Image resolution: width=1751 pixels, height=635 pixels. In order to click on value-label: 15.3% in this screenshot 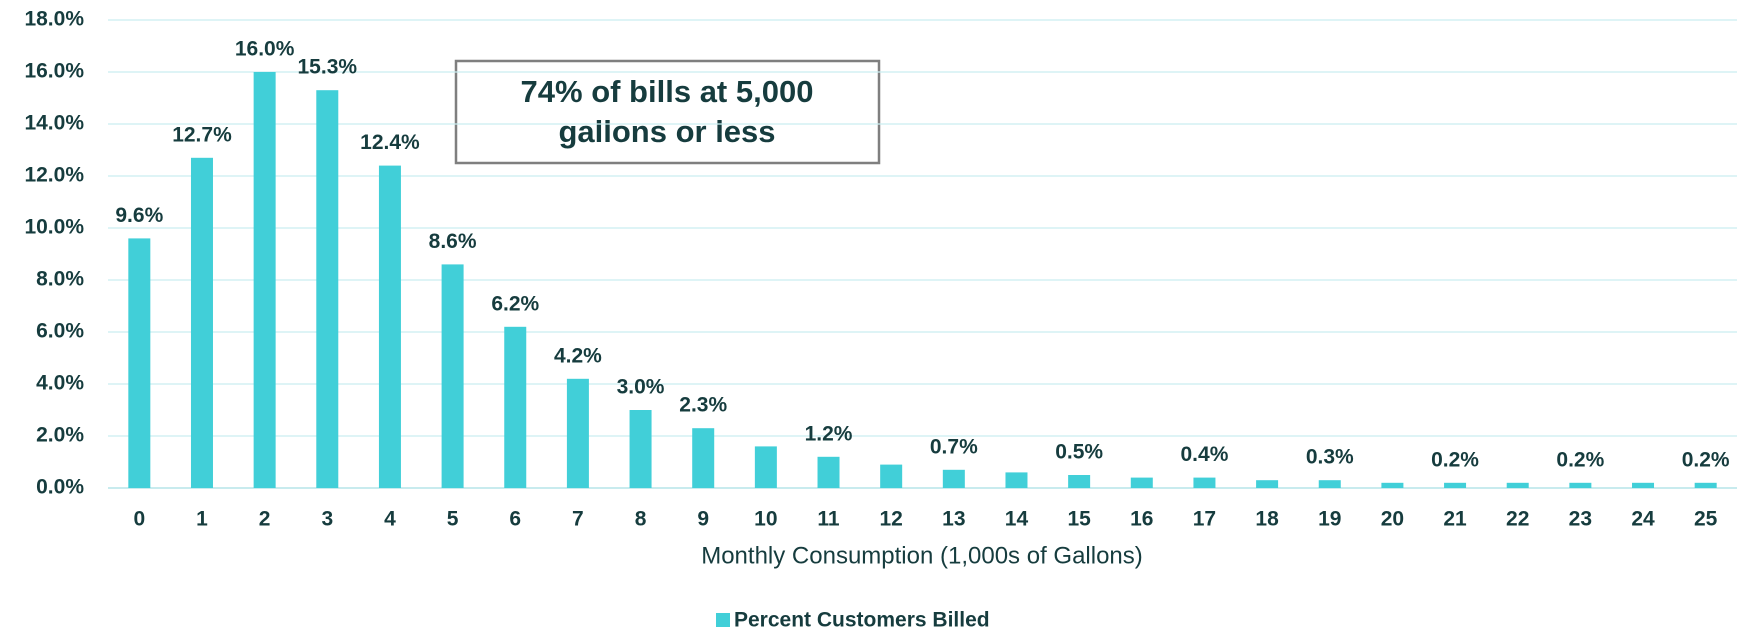, I will do `click(328, 67)`.